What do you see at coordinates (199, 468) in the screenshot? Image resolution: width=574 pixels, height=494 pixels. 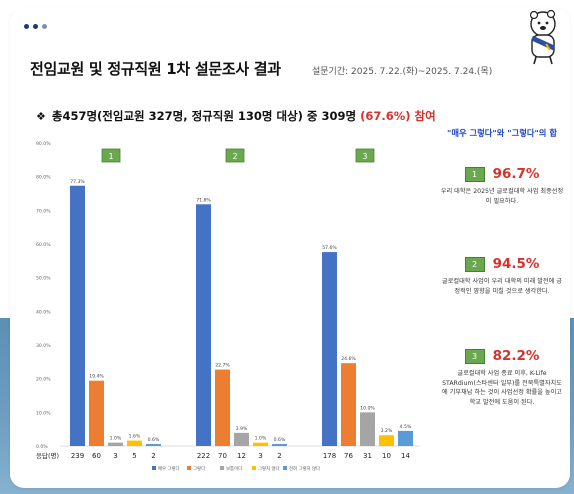 I see `legend-label: 그렇다` at bounding box center [199, 468].